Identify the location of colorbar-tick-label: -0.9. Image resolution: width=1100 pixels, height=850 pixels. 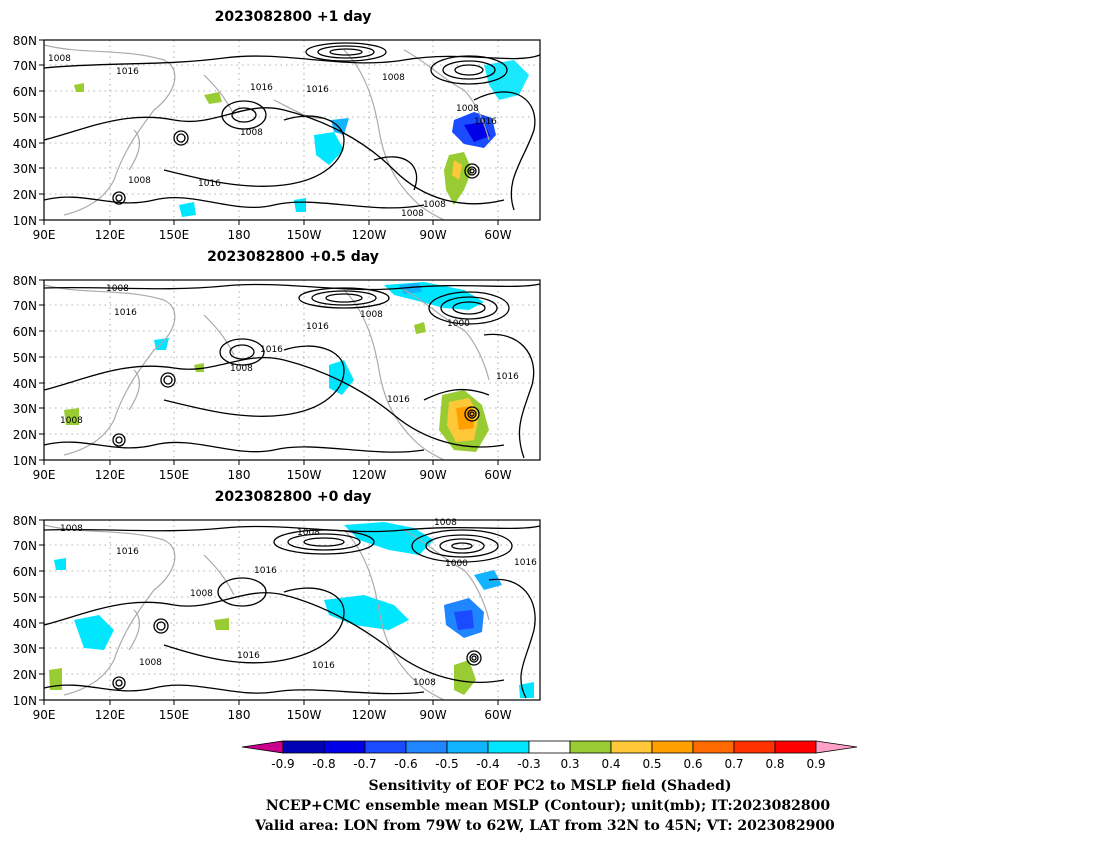
(282, 764).